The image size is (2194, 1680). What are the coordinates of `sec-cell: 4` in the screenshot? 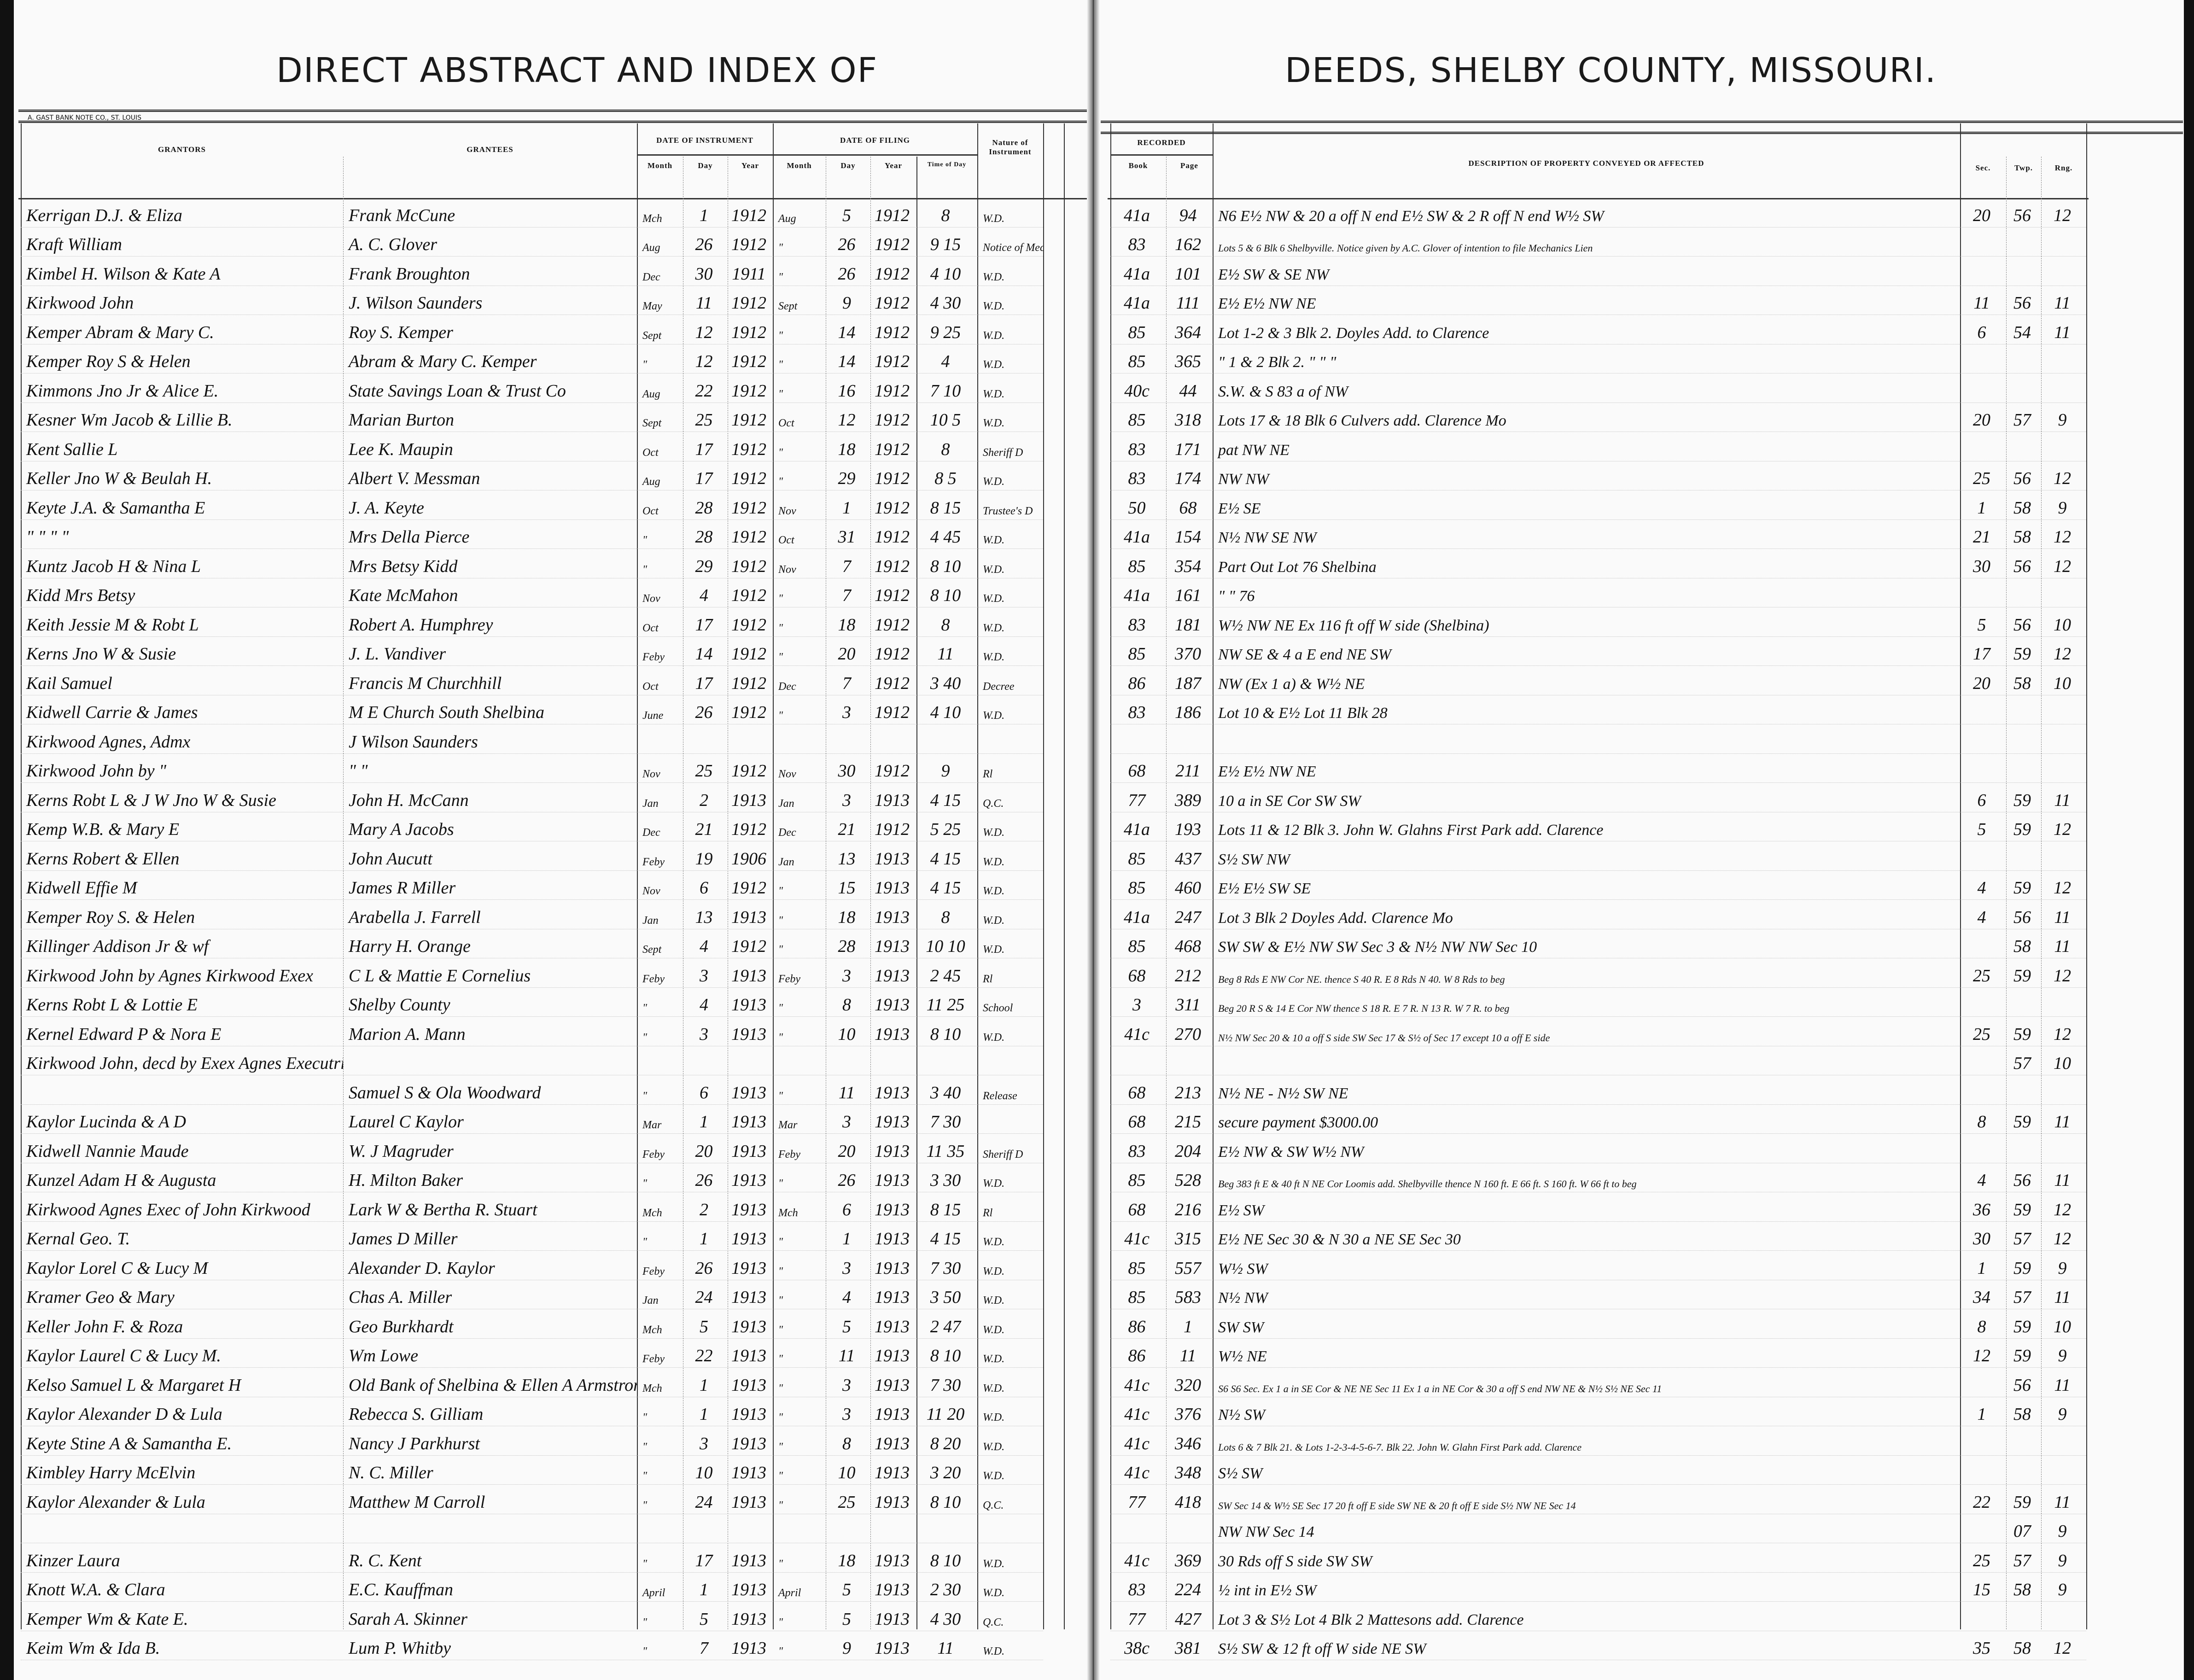 It's located at (1982, 888).